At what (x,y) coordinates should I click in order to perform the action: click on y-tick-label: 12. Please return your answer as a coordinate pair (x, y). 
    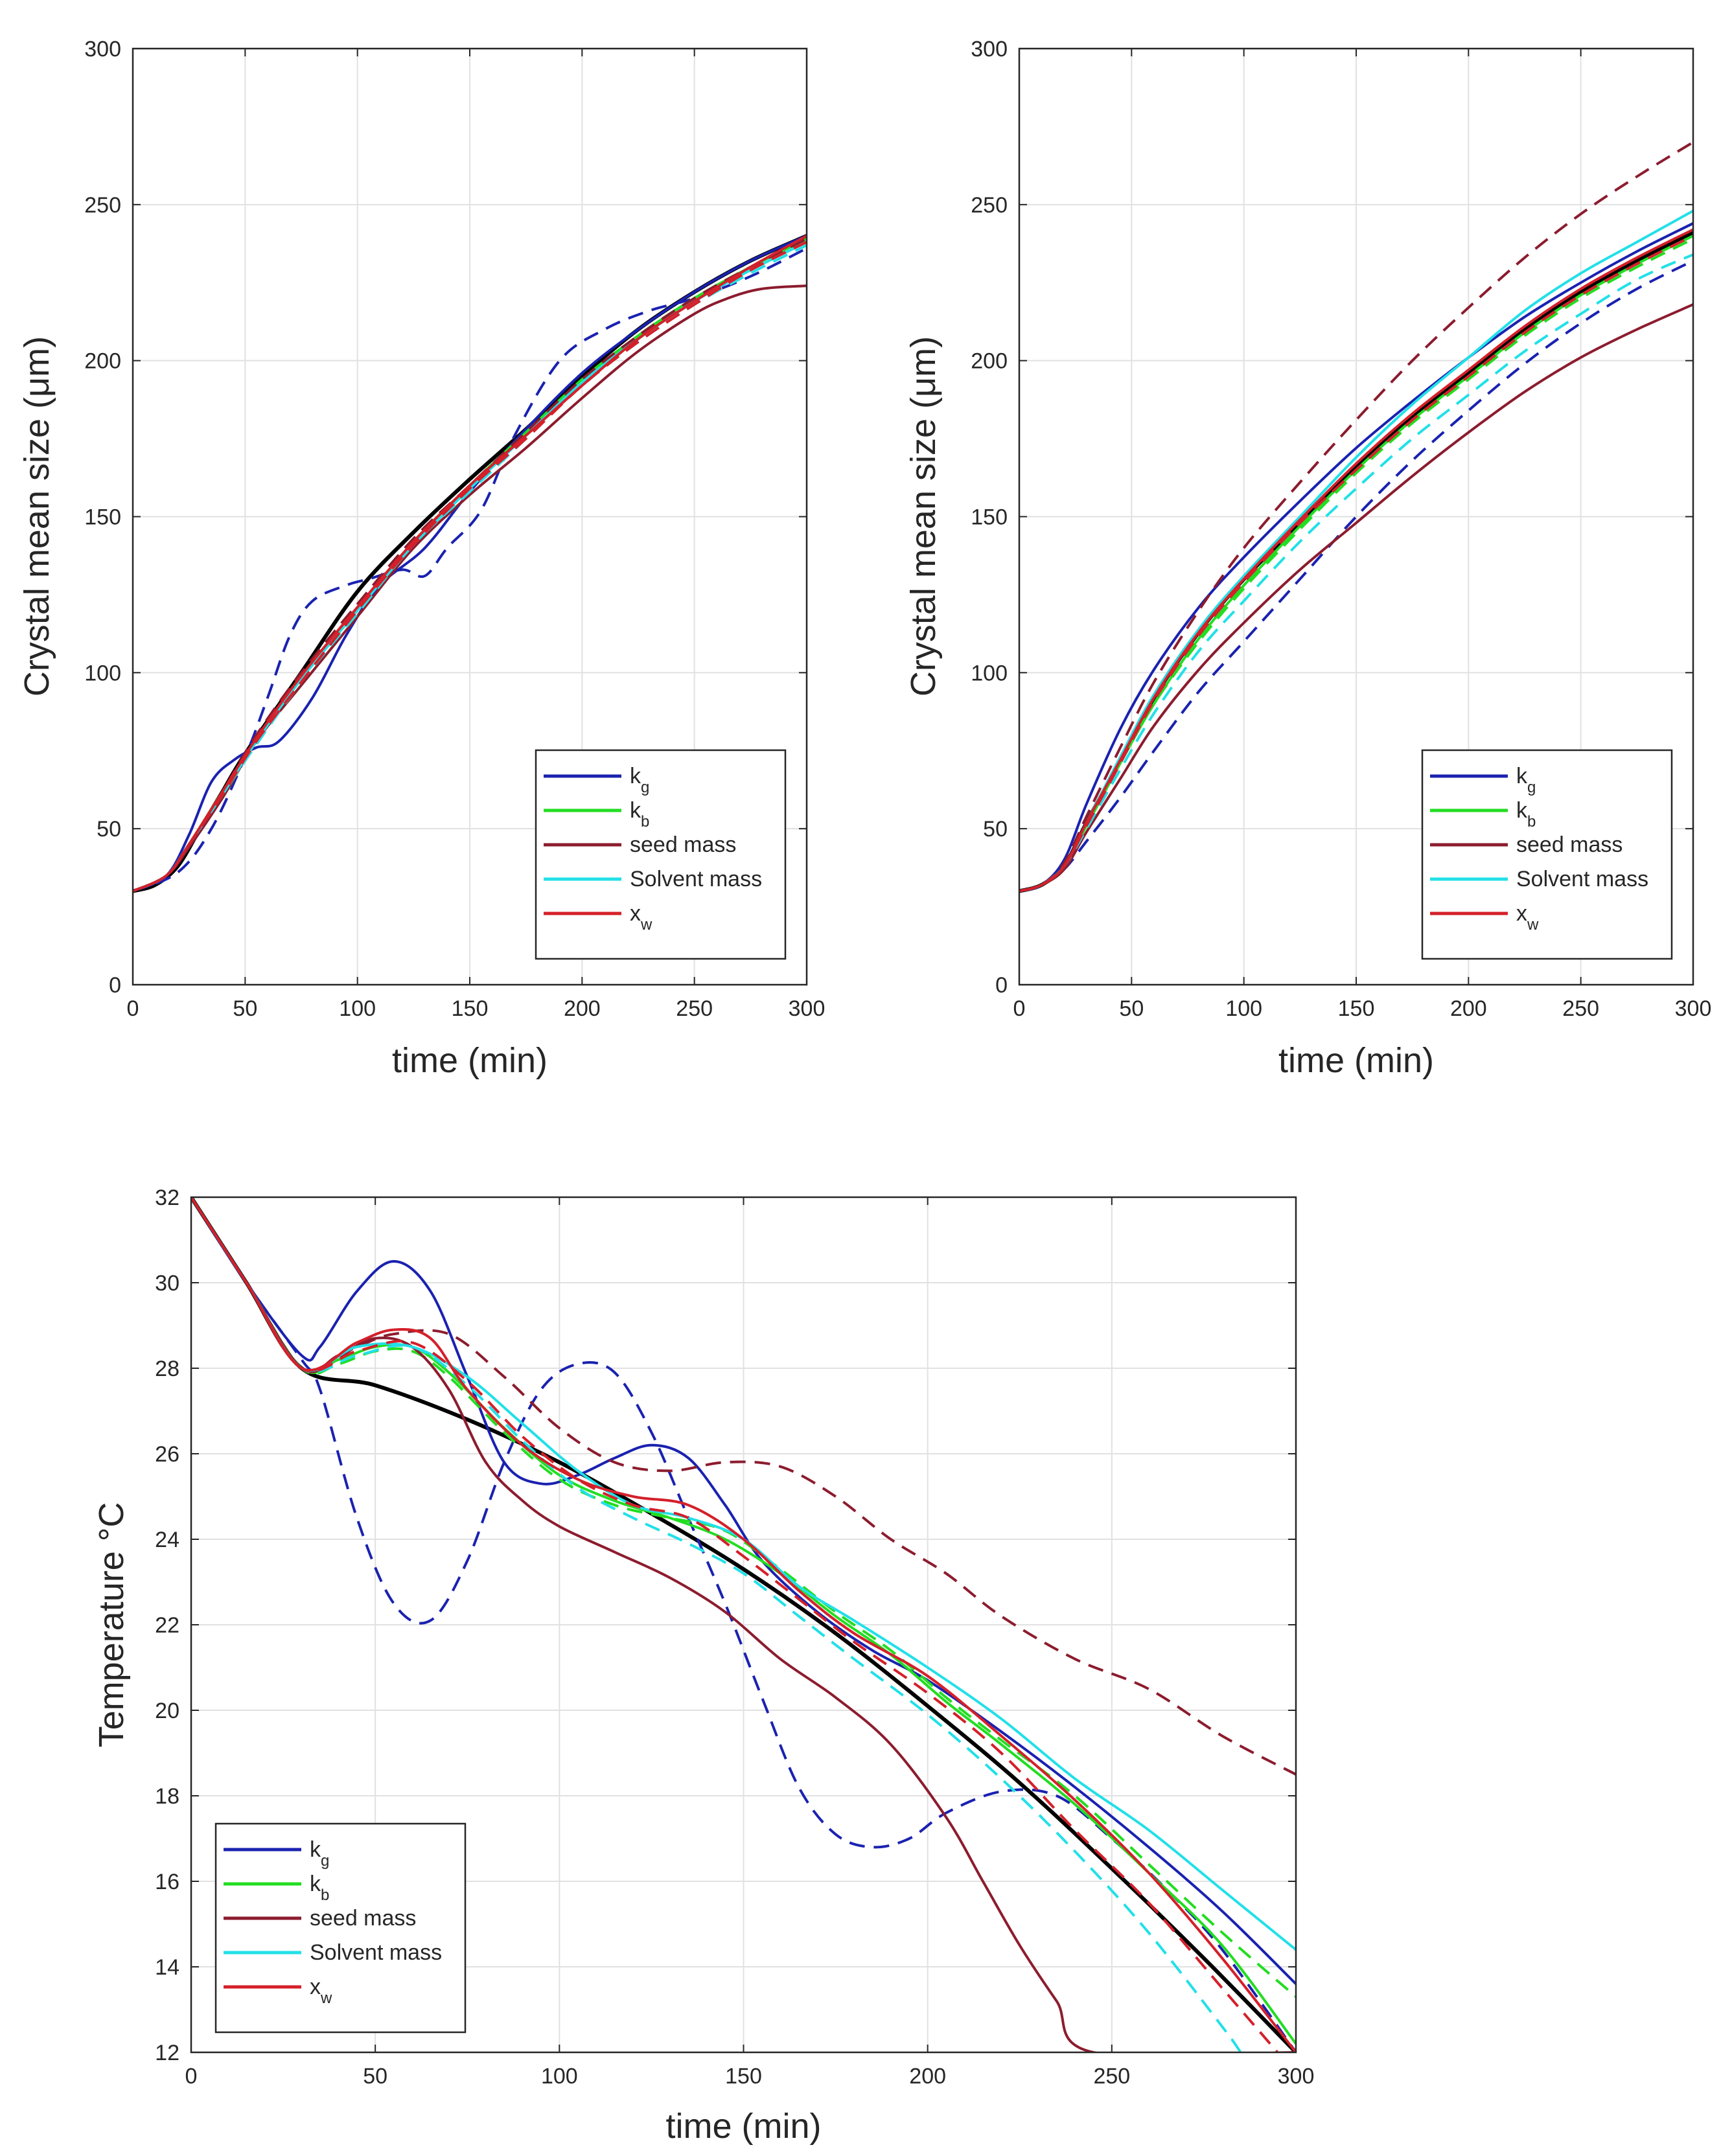
    Looking at the image, I should click on (167, 2053).